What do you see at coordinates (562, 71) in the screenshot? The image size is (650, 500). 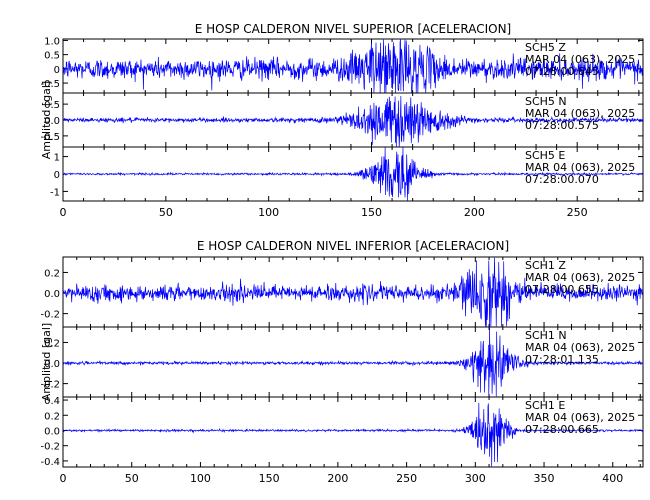 I see `trace-time-label: 07:28:00.645` at bounding box center [562, 71].